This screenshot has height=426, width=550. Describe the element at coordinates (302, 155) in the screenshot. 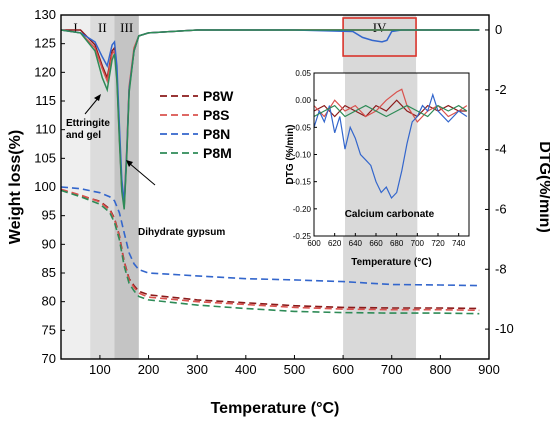

I see `inset-y-tick-label: -0.10` at that location.